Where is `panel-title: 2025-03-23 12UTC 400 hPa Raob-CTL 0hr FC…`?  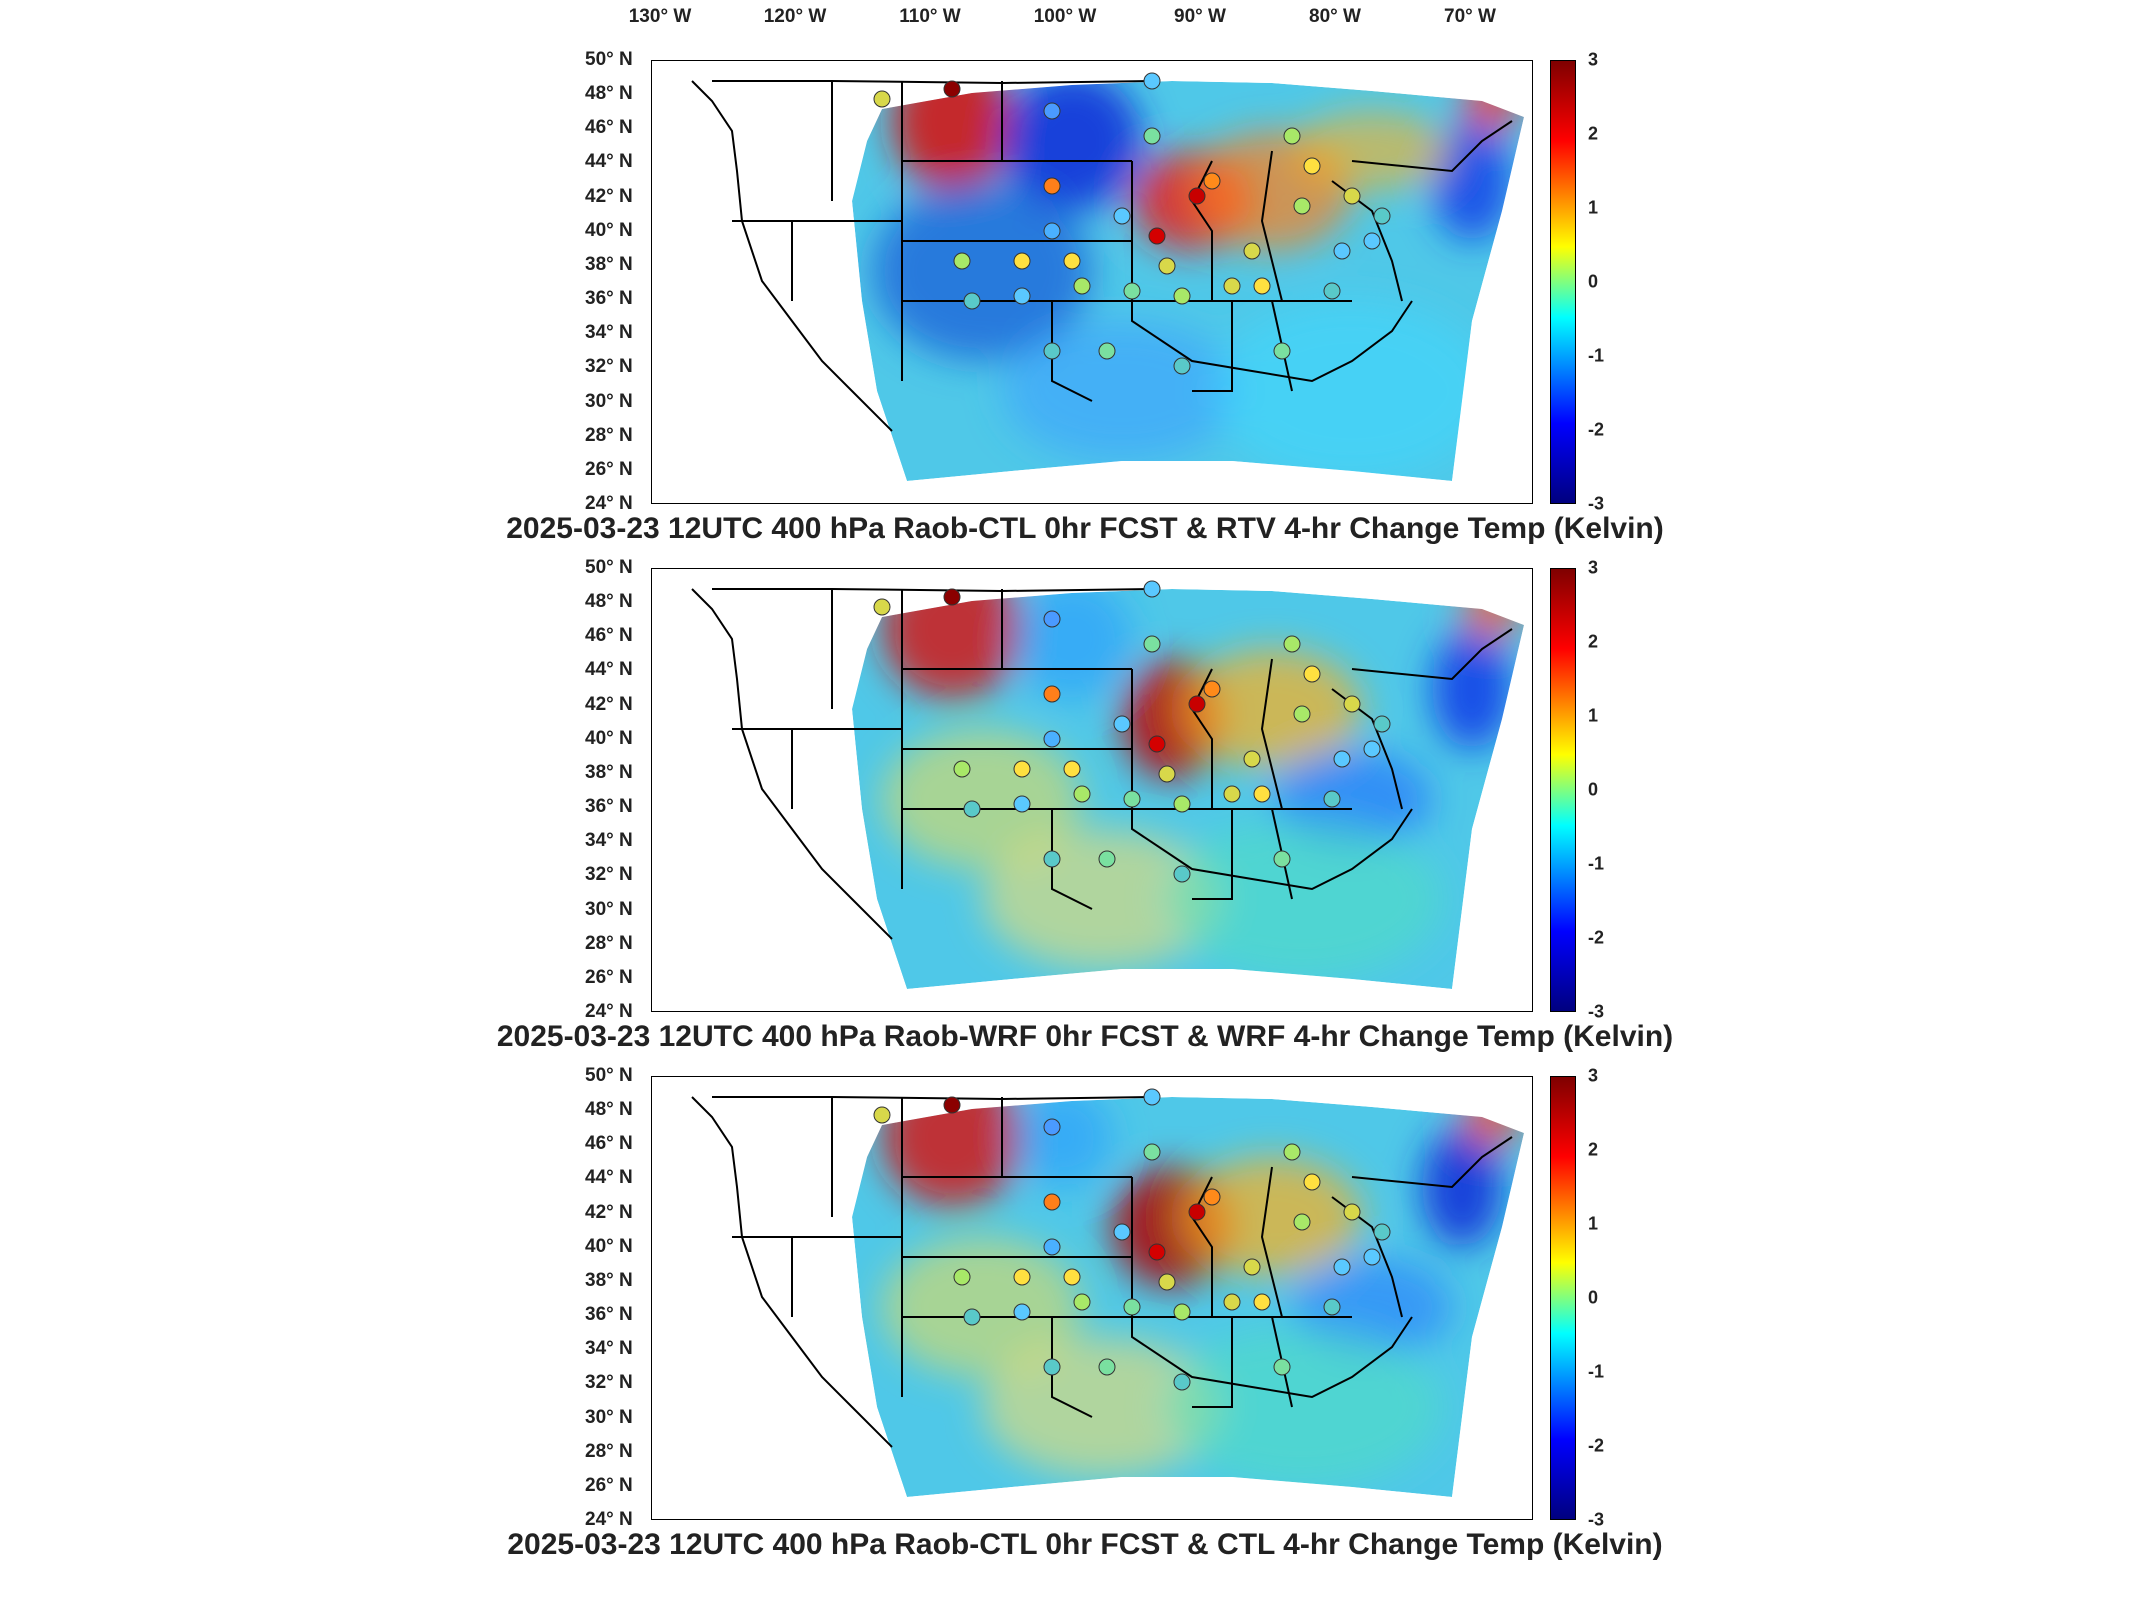 panel-title: 2025-03-23 12UTC 400 hPa Raob-CTL 0hr FC… is located at coordinates (1085, 528).